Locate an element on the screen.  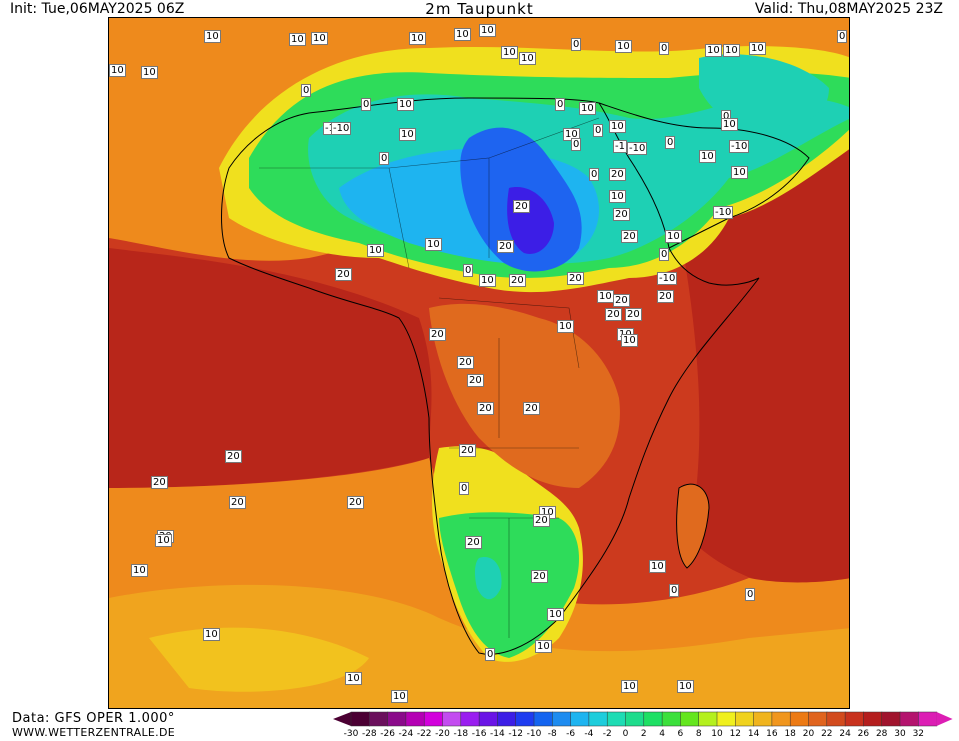
legend-tick-label: 10 is located at coordinates (717, 734).